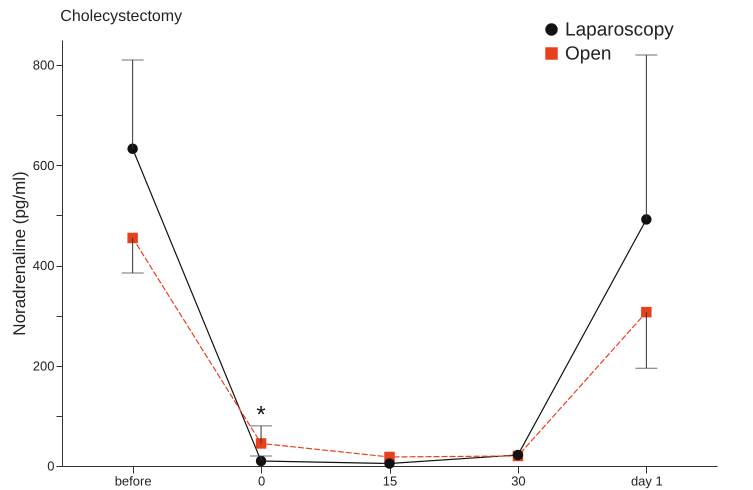  I want to click on x-tick-label: 15, so click(390, 481).